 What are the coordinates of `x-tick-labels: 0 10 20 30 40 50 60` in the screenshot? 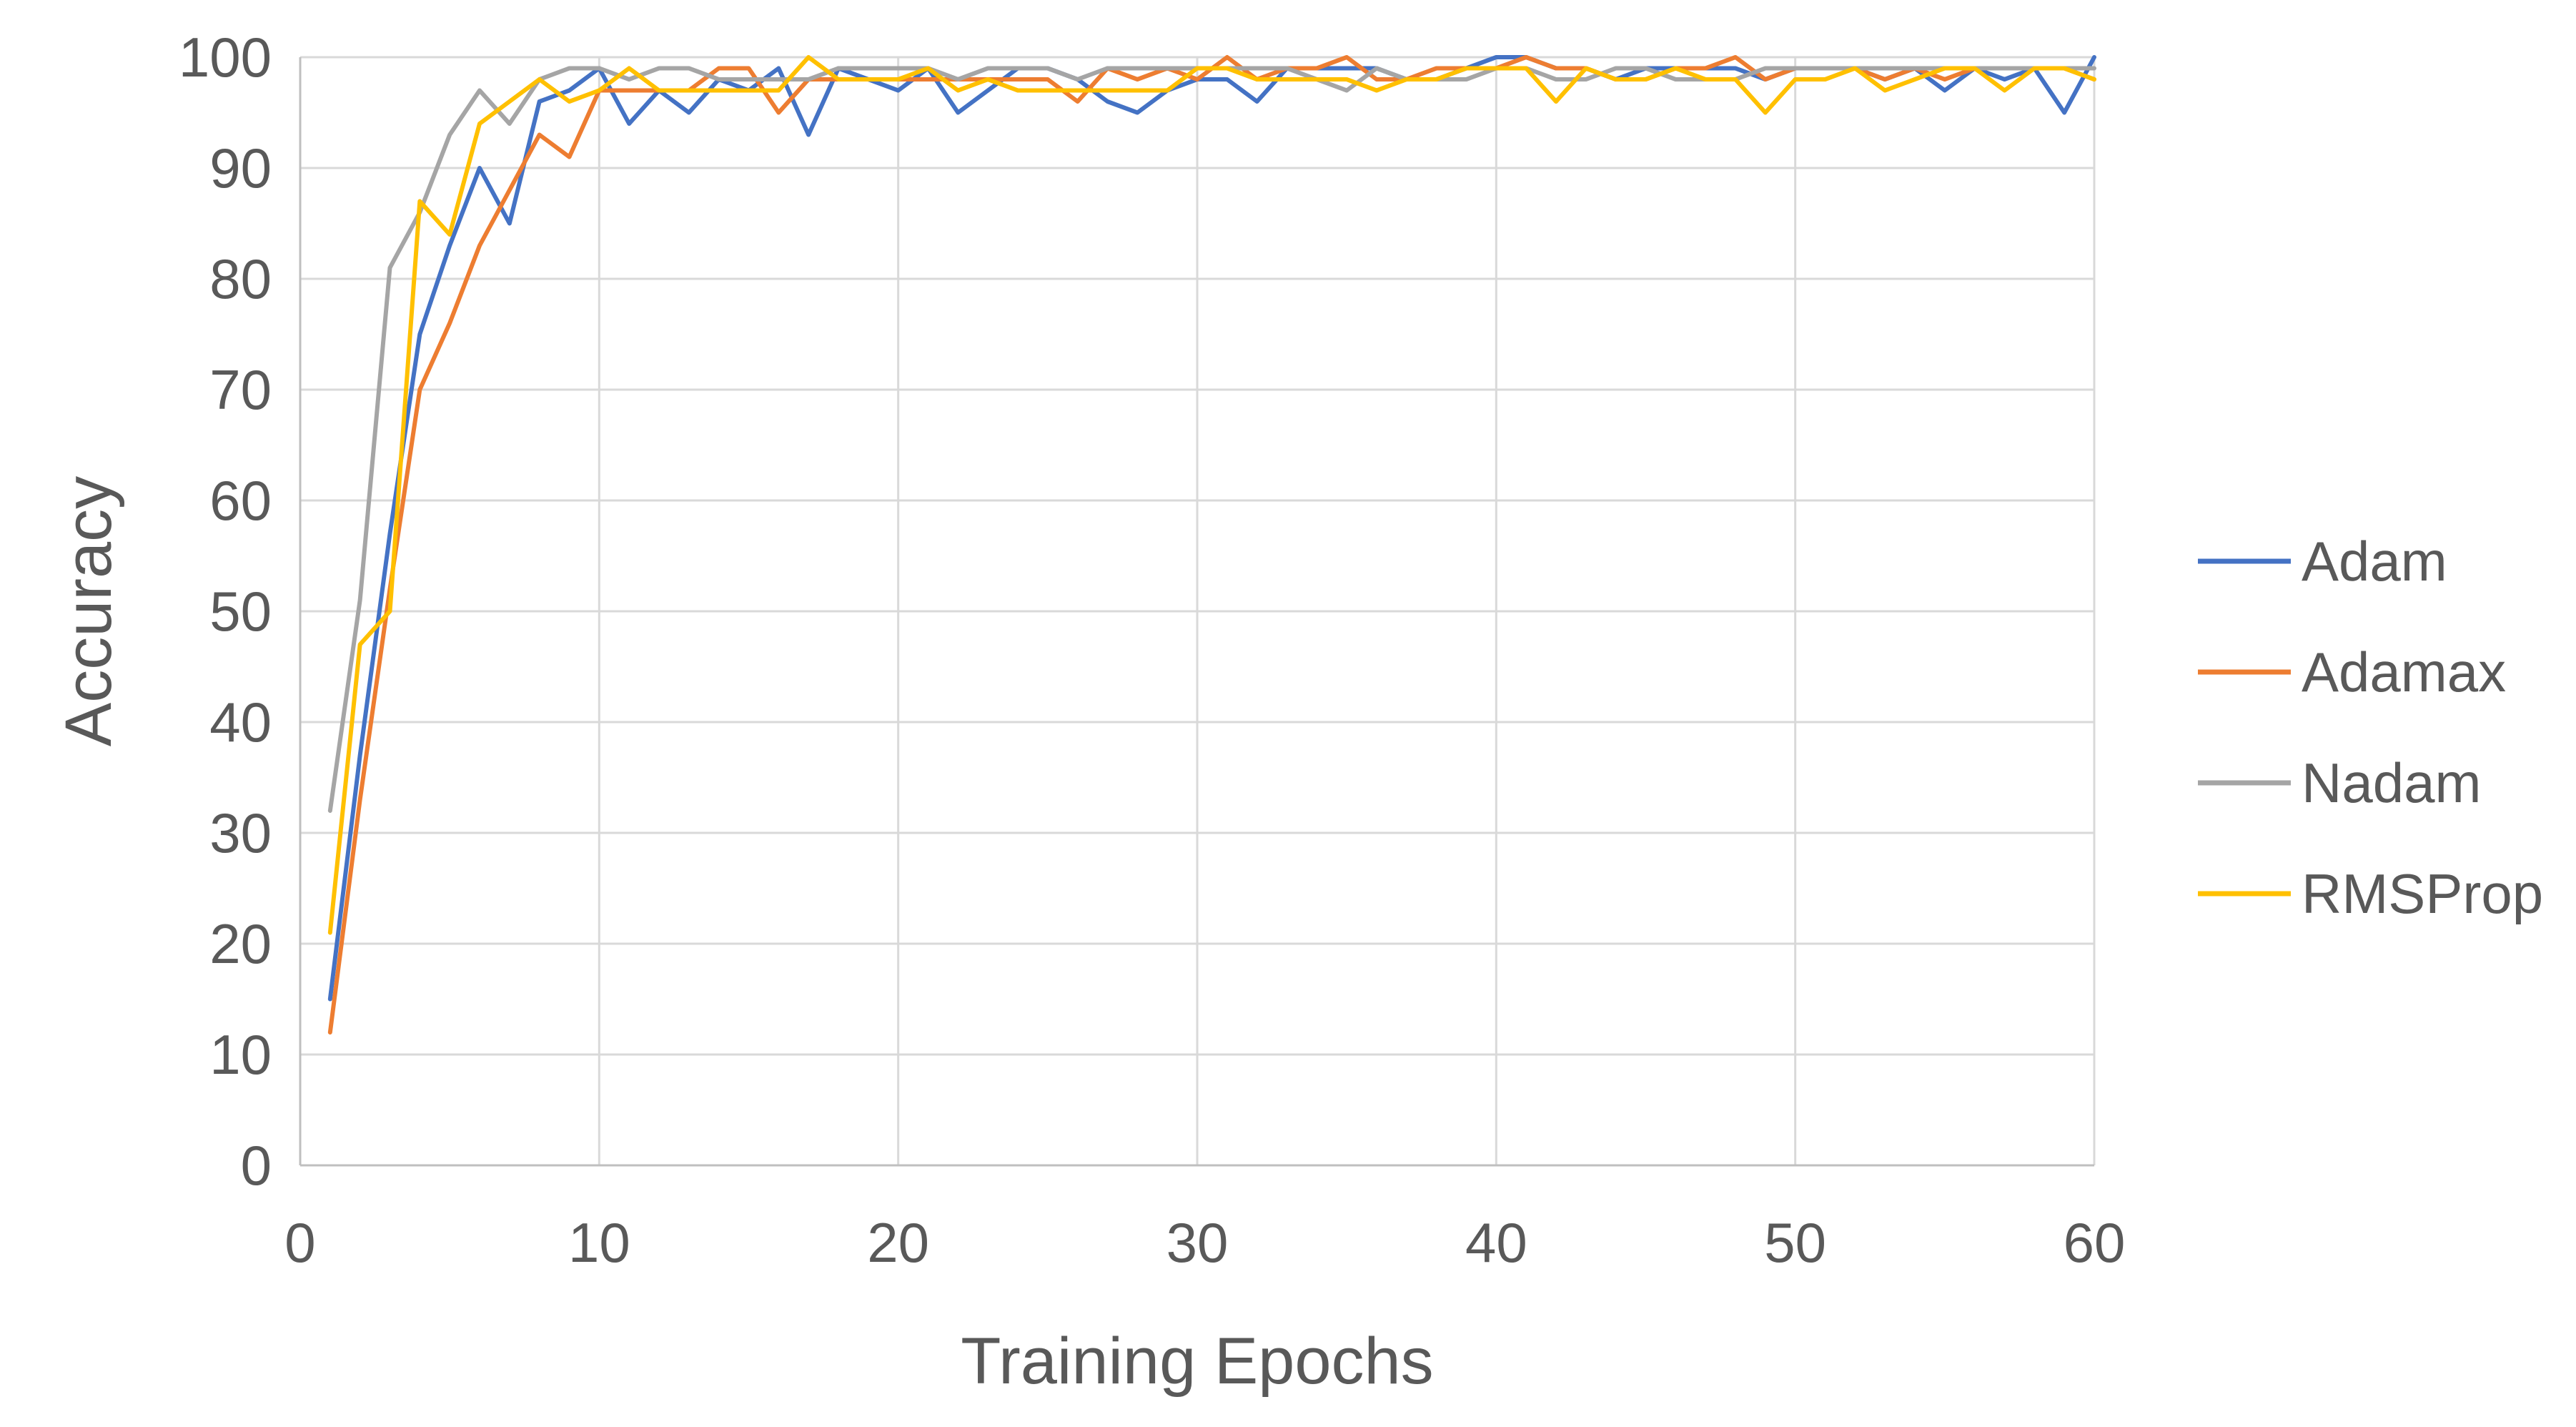 It's located at (1204, 1242).